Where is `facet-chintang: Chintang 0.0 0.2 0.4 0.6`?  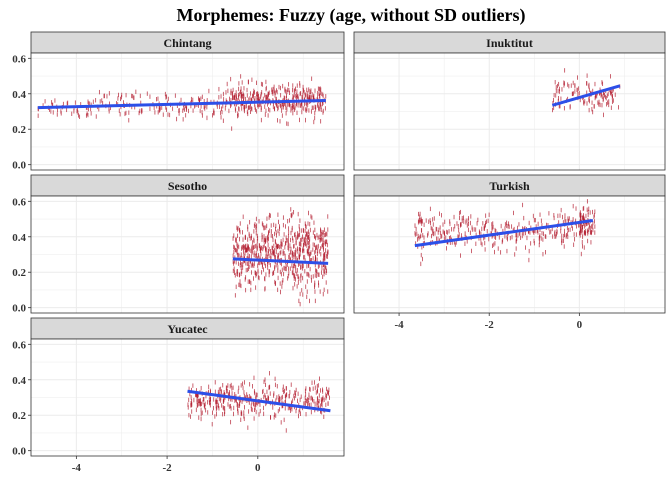 facet-chintang: Chintang 0.0 0.2 0.4 0.6 is located at coordinates (178, 101).